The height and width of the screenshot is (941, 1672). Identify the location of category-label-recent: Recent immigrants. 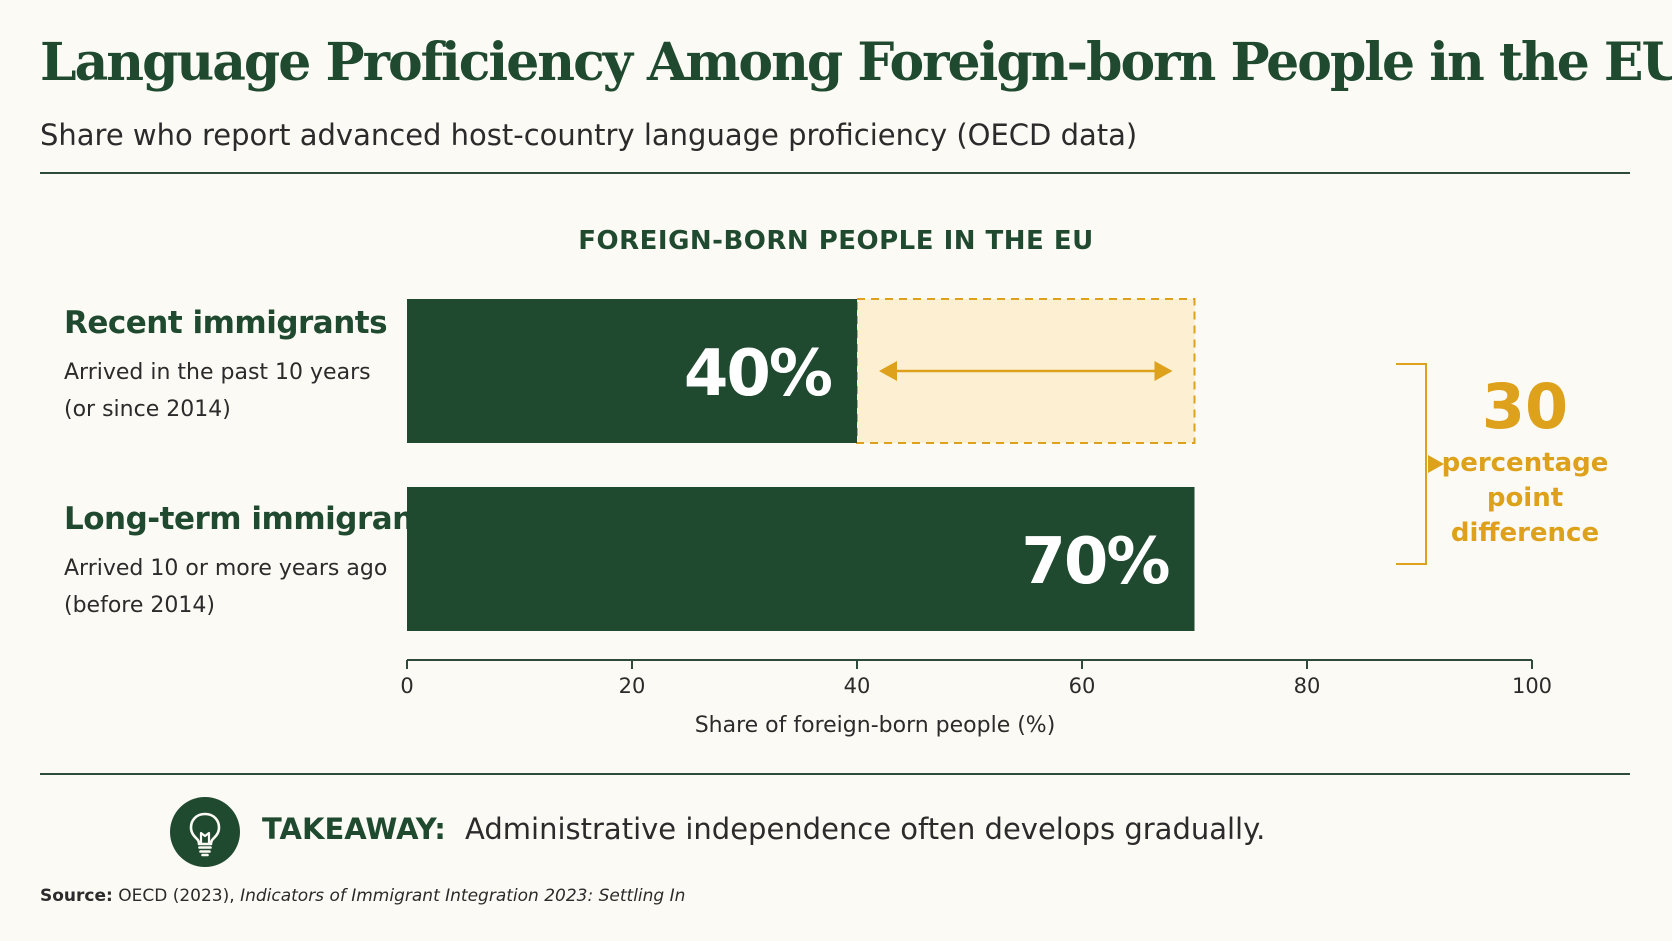
(226, 323).